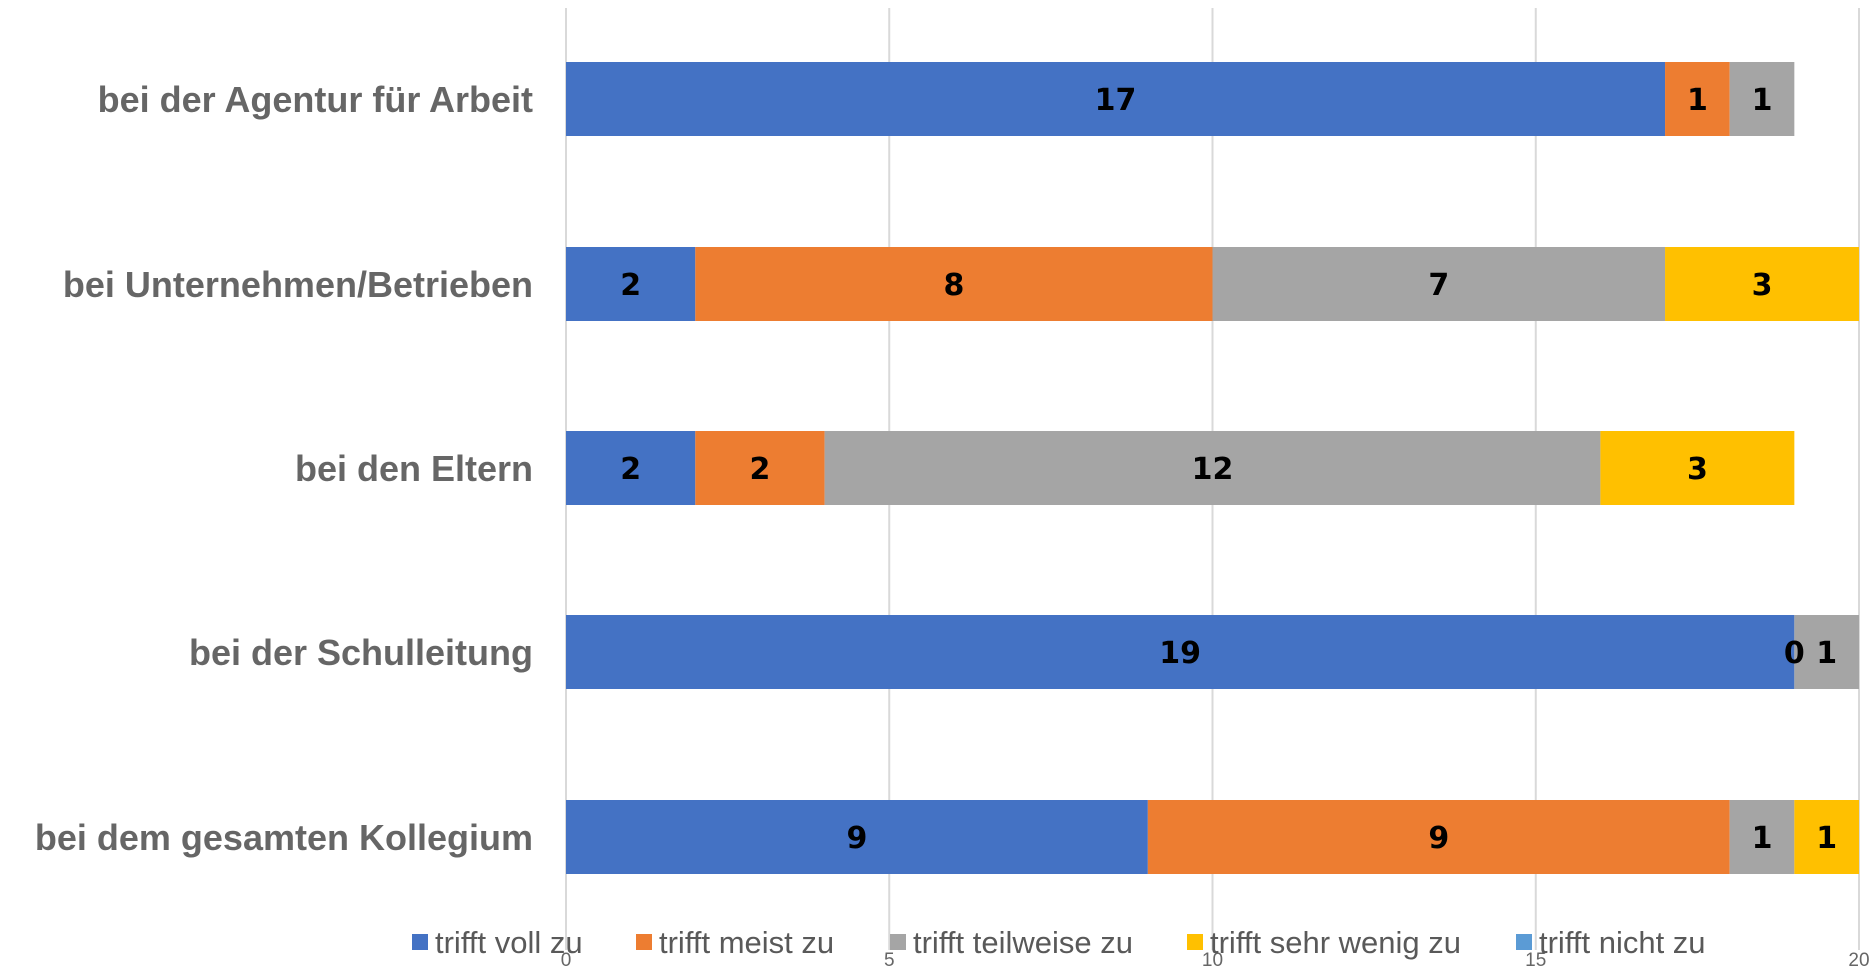  What do you see at coordinates (509, 942) in the screenshot?
I see `legend-label: trifft voll zu` at bounding box center [509, 942].